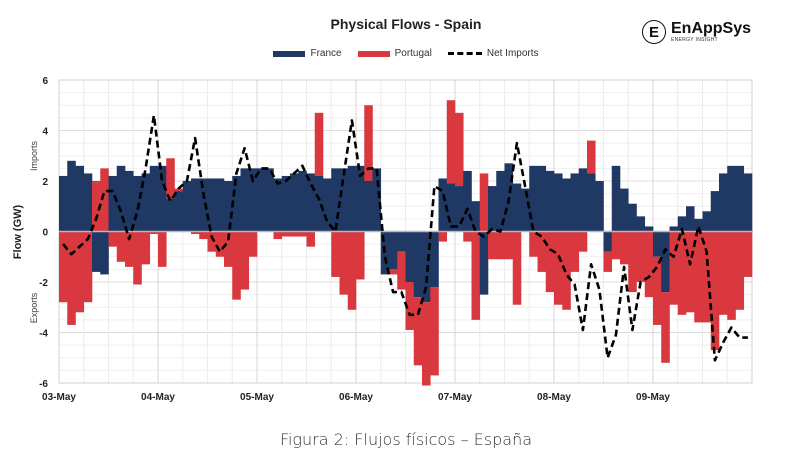 The image size is (812, 457). I want to click on x-tick-label: 06-May, so click(356, 397).